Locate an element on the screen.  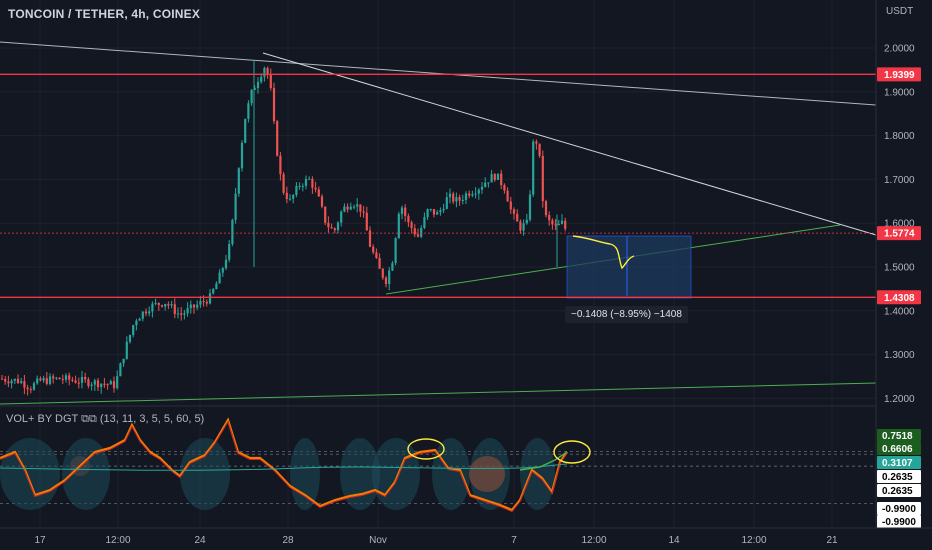
price-badges: 1.9399 1.5774 1.4308 is located at coordinates (899, 186).